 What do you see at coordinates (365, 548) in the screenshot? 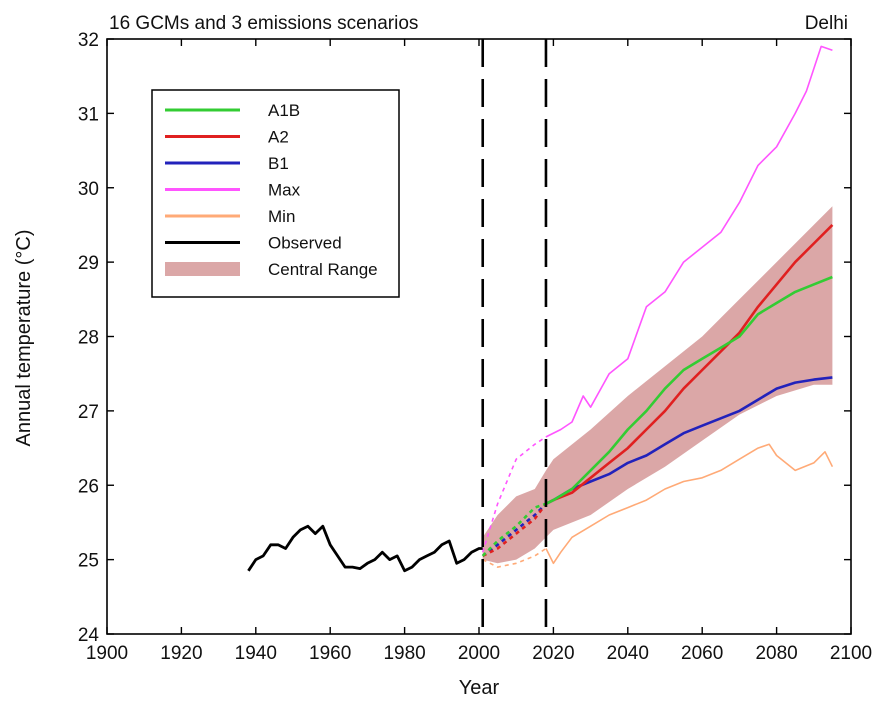
I see `series-line-observed` at bounding box center [365, 548].